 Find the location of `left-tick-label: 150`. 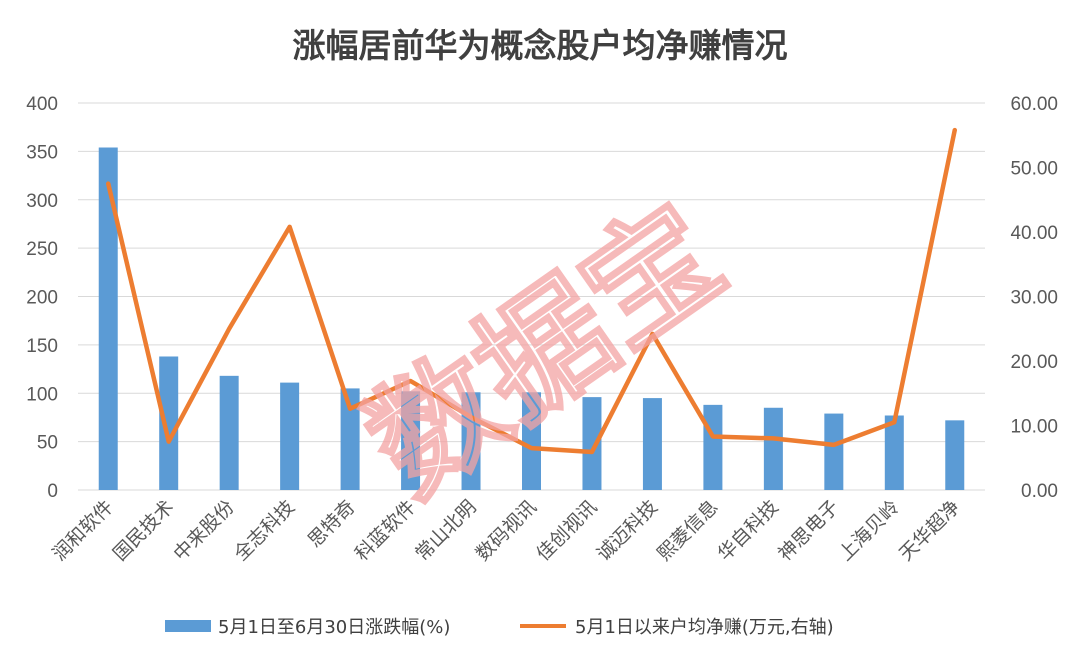

left-tick-label: 150 is located at coordinates (42, 346).